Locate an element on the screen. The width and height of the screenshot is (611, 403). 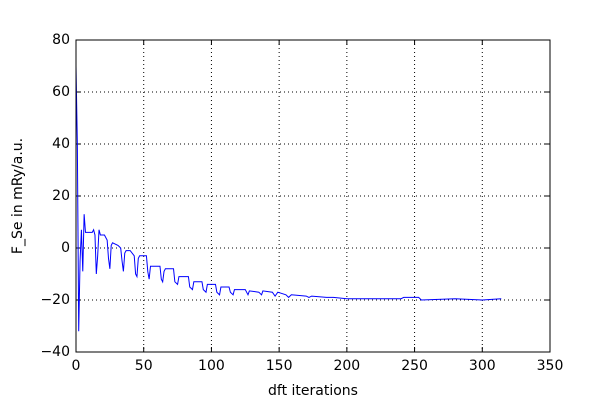
x-tick-label: 50 is located at coordinates (144, 366).